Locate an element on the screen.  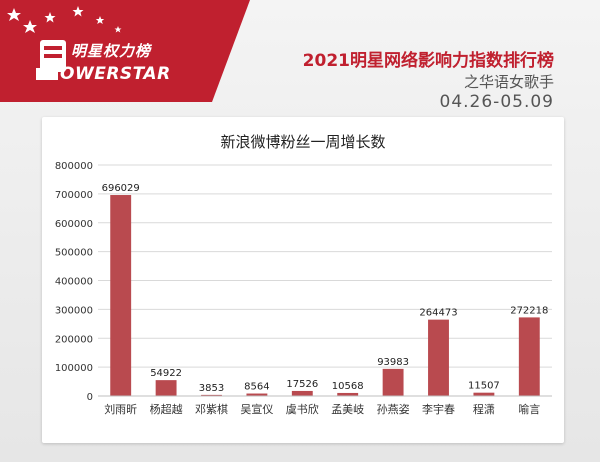
page-title: 2021明星网络影响力指数排行榜 is located at coordinates (428, 61).